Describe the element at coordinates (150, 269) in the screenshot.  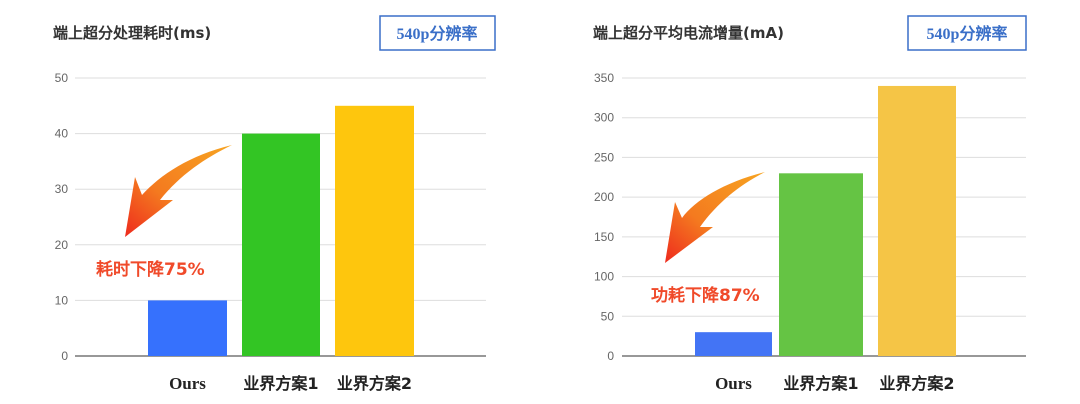
I see `annotation-text: 耗时下降75%` at that location.